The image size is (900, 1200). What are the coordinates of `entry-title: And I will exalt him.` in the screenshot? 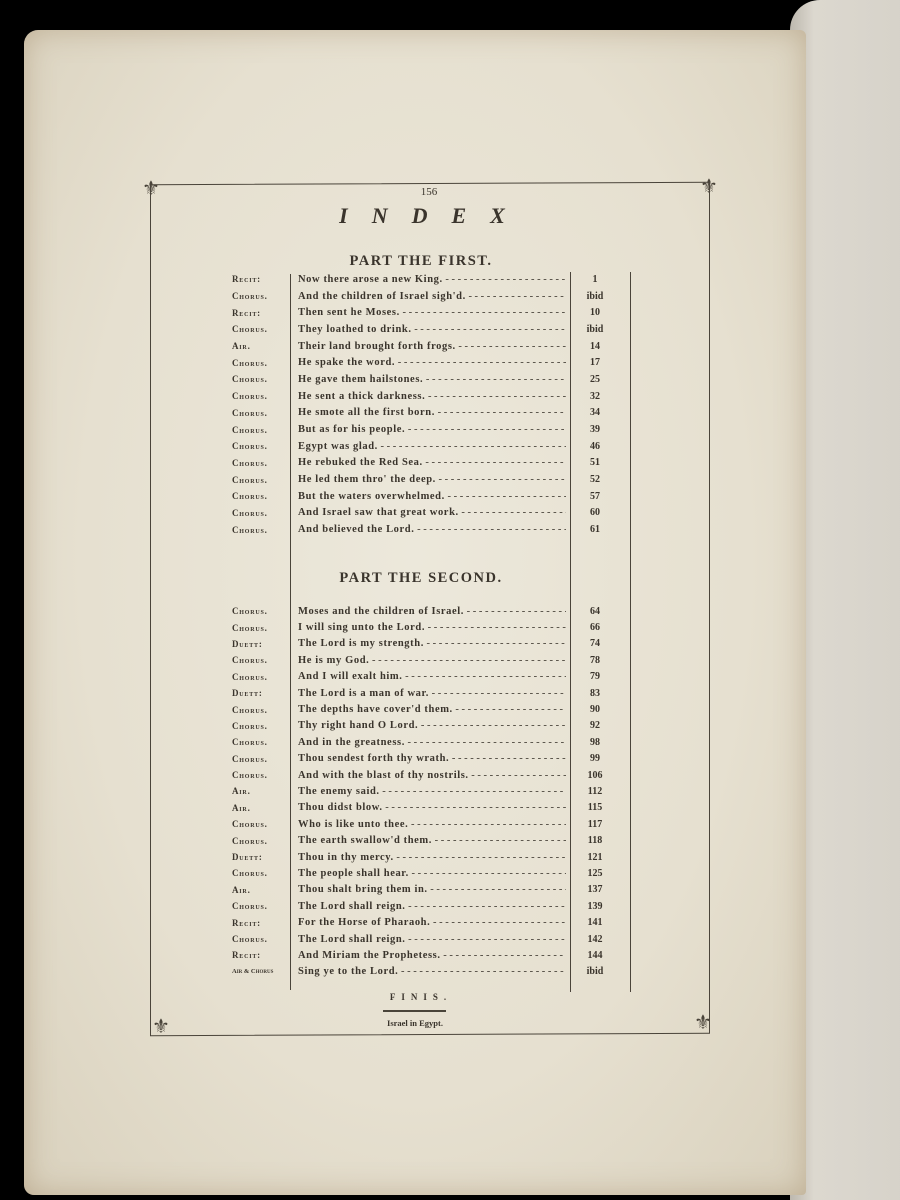 It's located at (429, 676).